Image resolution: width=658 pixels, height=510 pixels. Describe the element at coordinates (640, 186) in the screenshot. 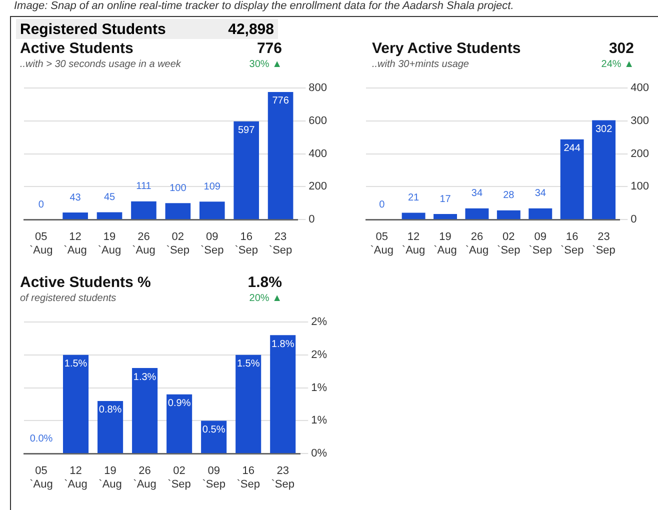

I see `y-tick-label: 100` at that location.